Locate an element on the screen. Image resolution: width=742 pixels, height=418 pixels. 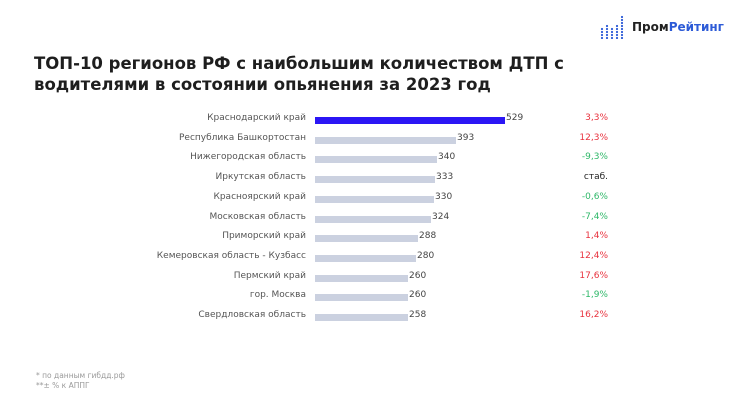
change-percent: -1,9% is located at coordinates (594, 295).